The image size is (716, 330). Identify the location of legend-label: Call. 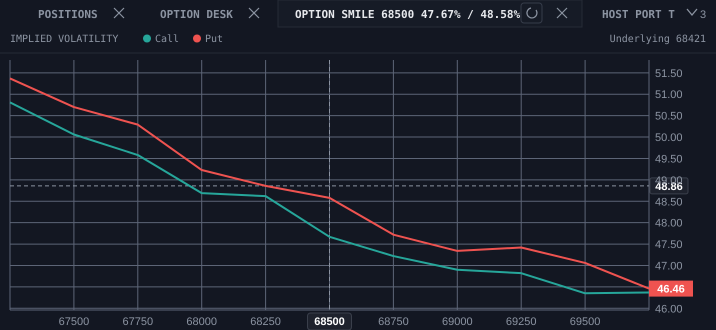
(167, 39).